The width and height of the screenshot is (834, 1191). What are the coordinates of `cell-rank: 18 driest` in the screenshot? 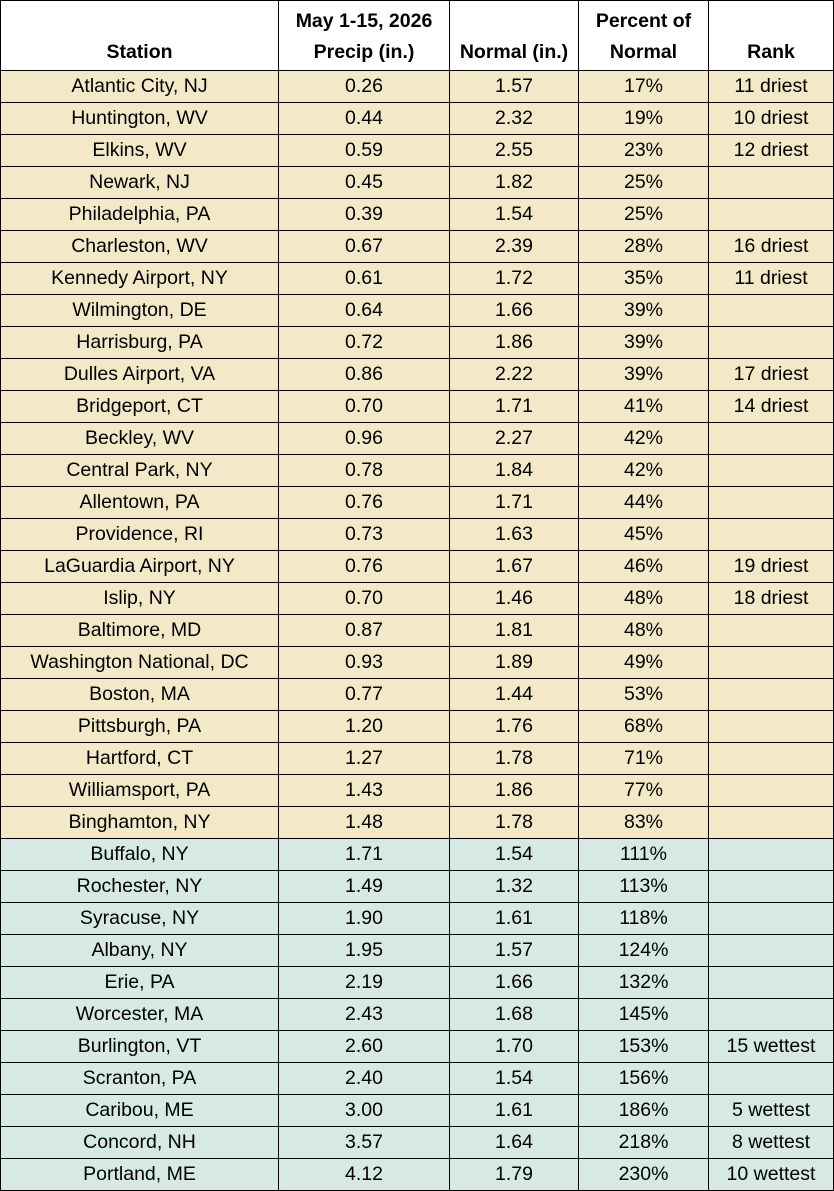 It's located at (771, 598).